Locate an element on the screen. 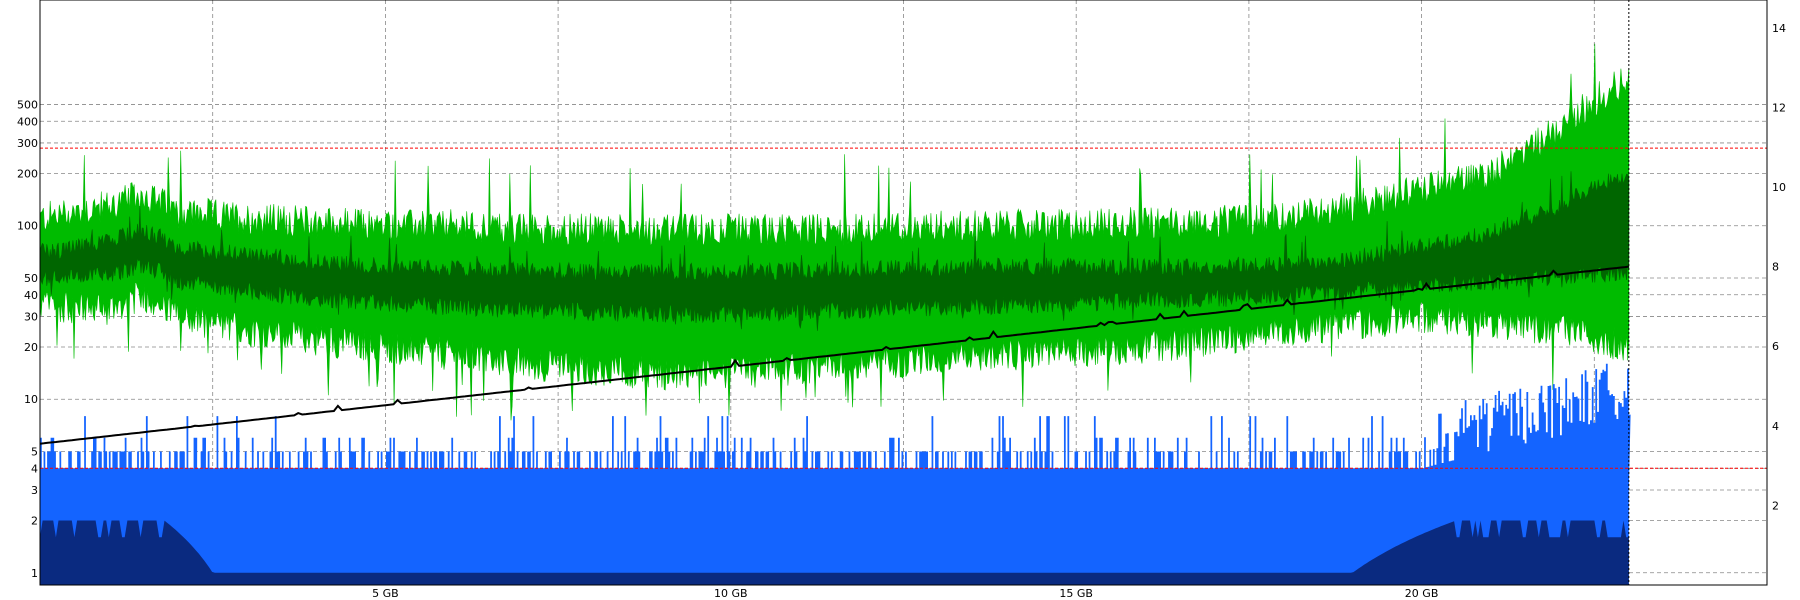  y-left-tick-label: 400 is located at coordinates (27, 121).